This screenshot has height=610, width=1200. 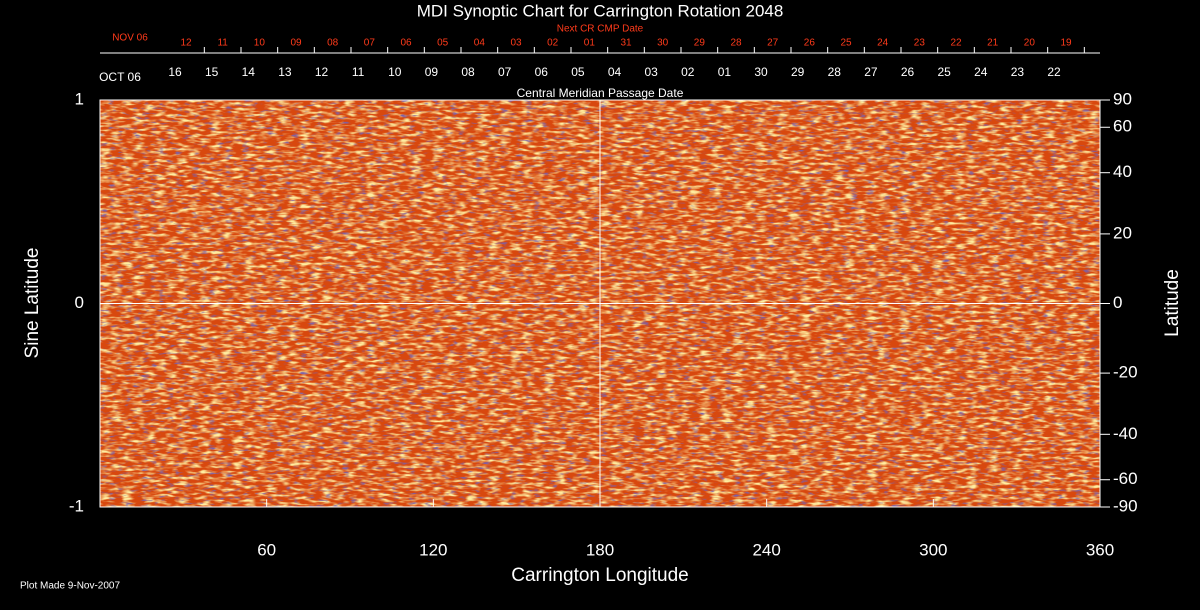 What do you see at coordinates (553, 43) in the screenshot?
I see `next-cr-dates-label: 02` at bounding box center [553, 43].